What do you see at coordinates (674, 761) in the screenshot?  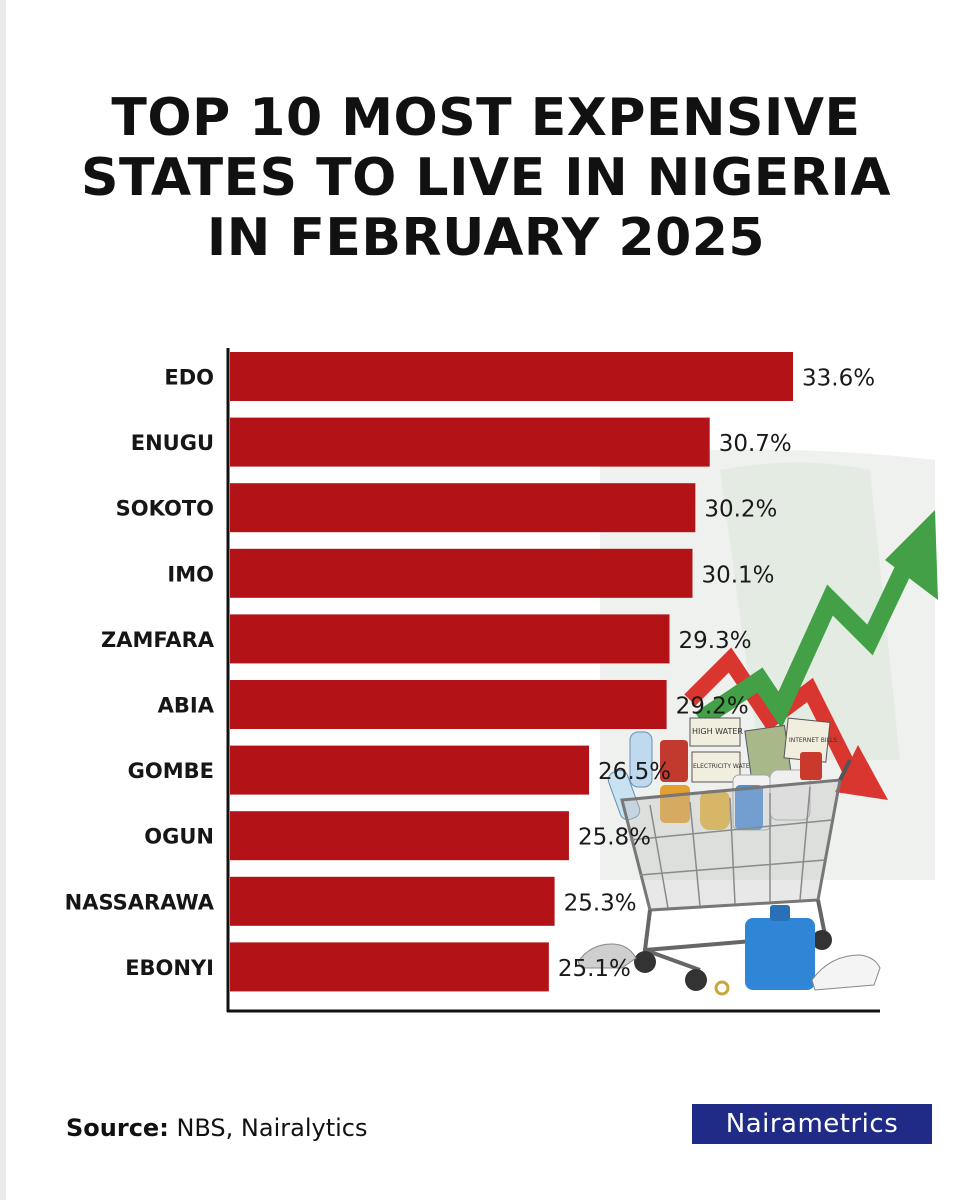 I see `can-red` at bounding box center [674, 761].